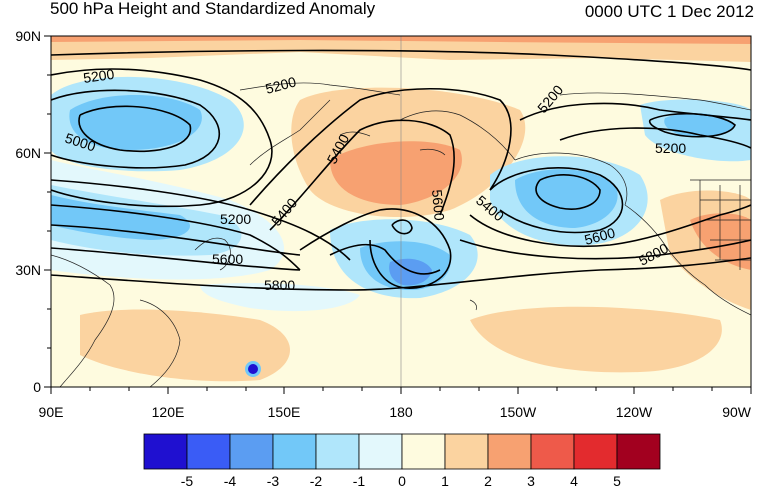  What do you see at coordinates (168, 412) in the screenshot?
I see `lon-tick-label: 120E` at bounding box center [168, 412].